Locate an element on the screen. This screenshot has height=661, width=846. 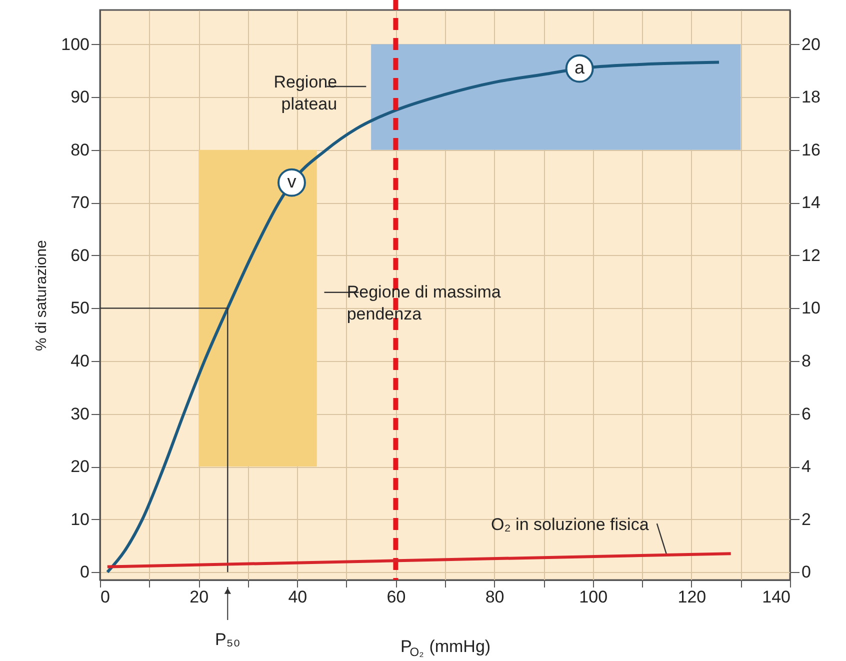
x-tick-label: 20 is located at coordinates (199, 597).